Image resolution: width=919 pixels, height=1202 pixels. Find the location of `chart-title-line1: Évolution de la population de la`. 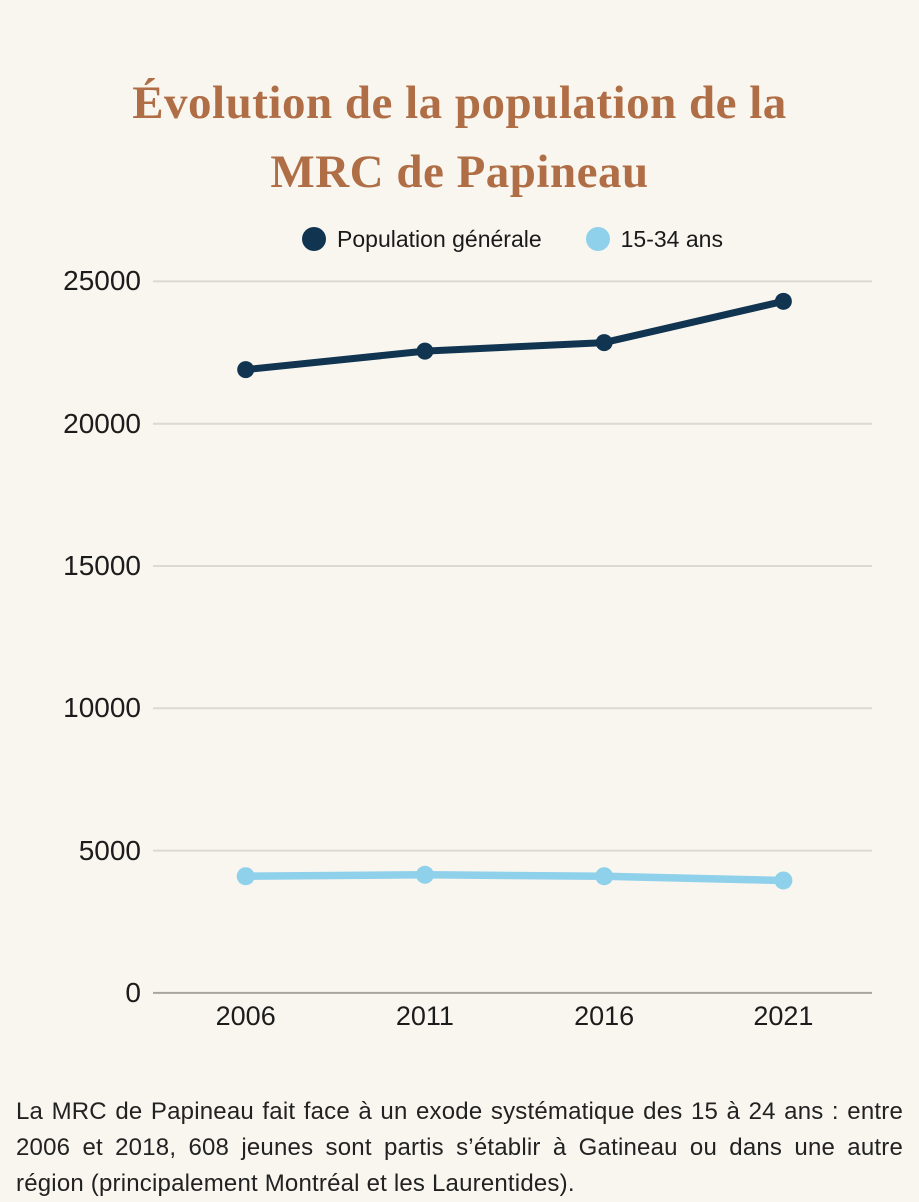

chart-title-line1: Évolution de la population de la is located at coordinates (459, 103).